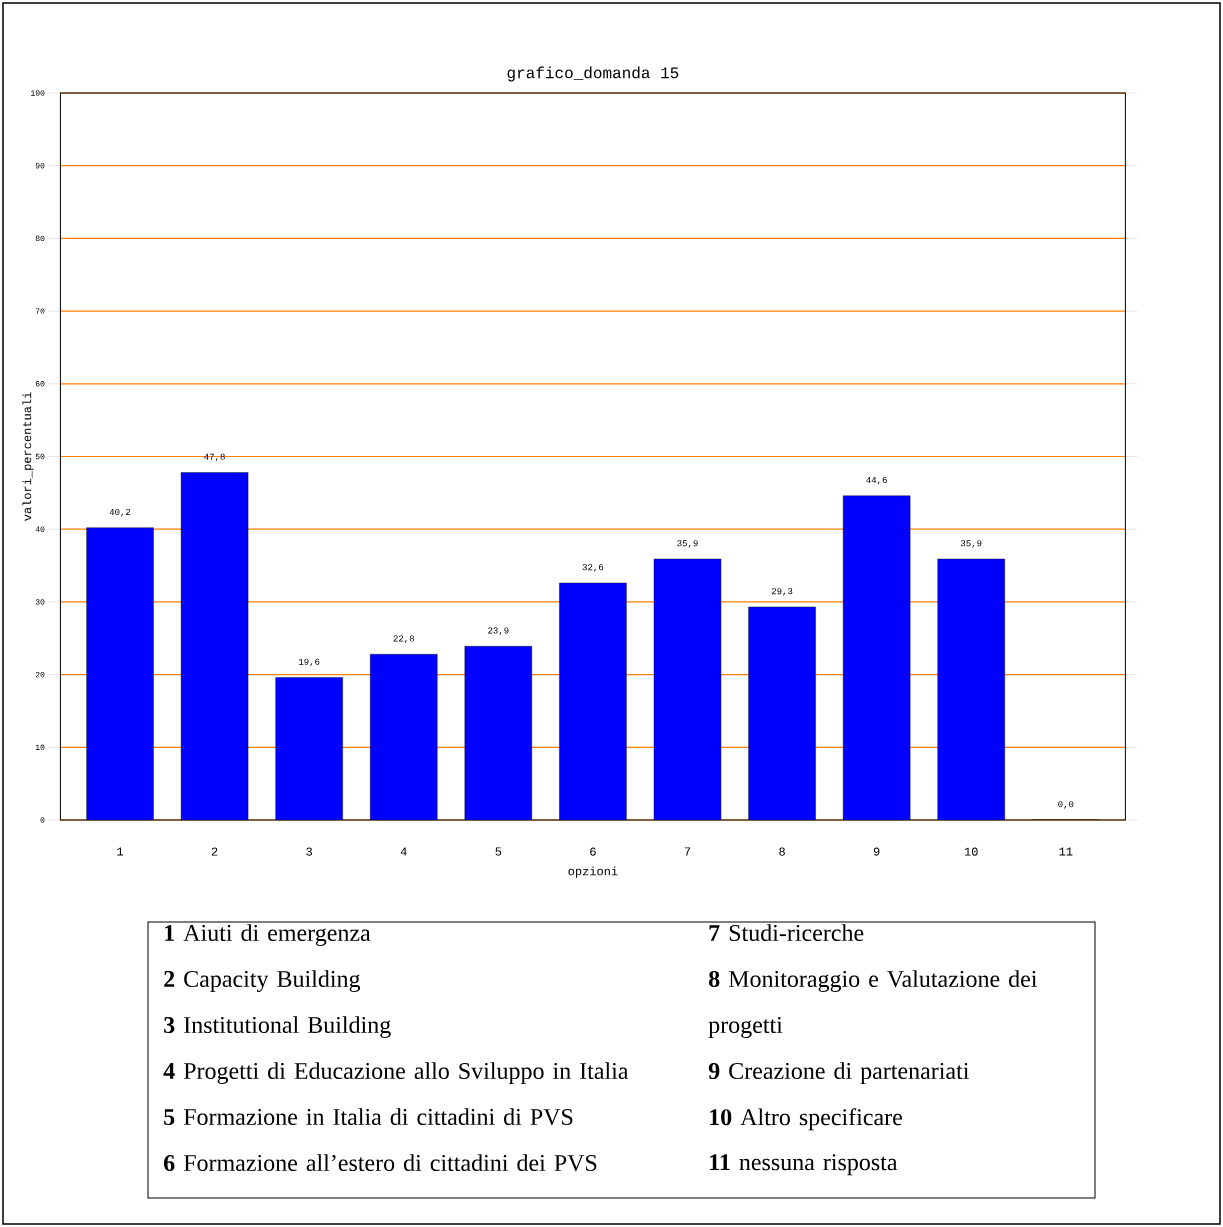 The height and width of the screenshot is (1227, 1223). What do you see at coordinates (806, 1119) in the screenshot?
I see `text: 10 Altro specificare` at bounding box center [806, 1119].